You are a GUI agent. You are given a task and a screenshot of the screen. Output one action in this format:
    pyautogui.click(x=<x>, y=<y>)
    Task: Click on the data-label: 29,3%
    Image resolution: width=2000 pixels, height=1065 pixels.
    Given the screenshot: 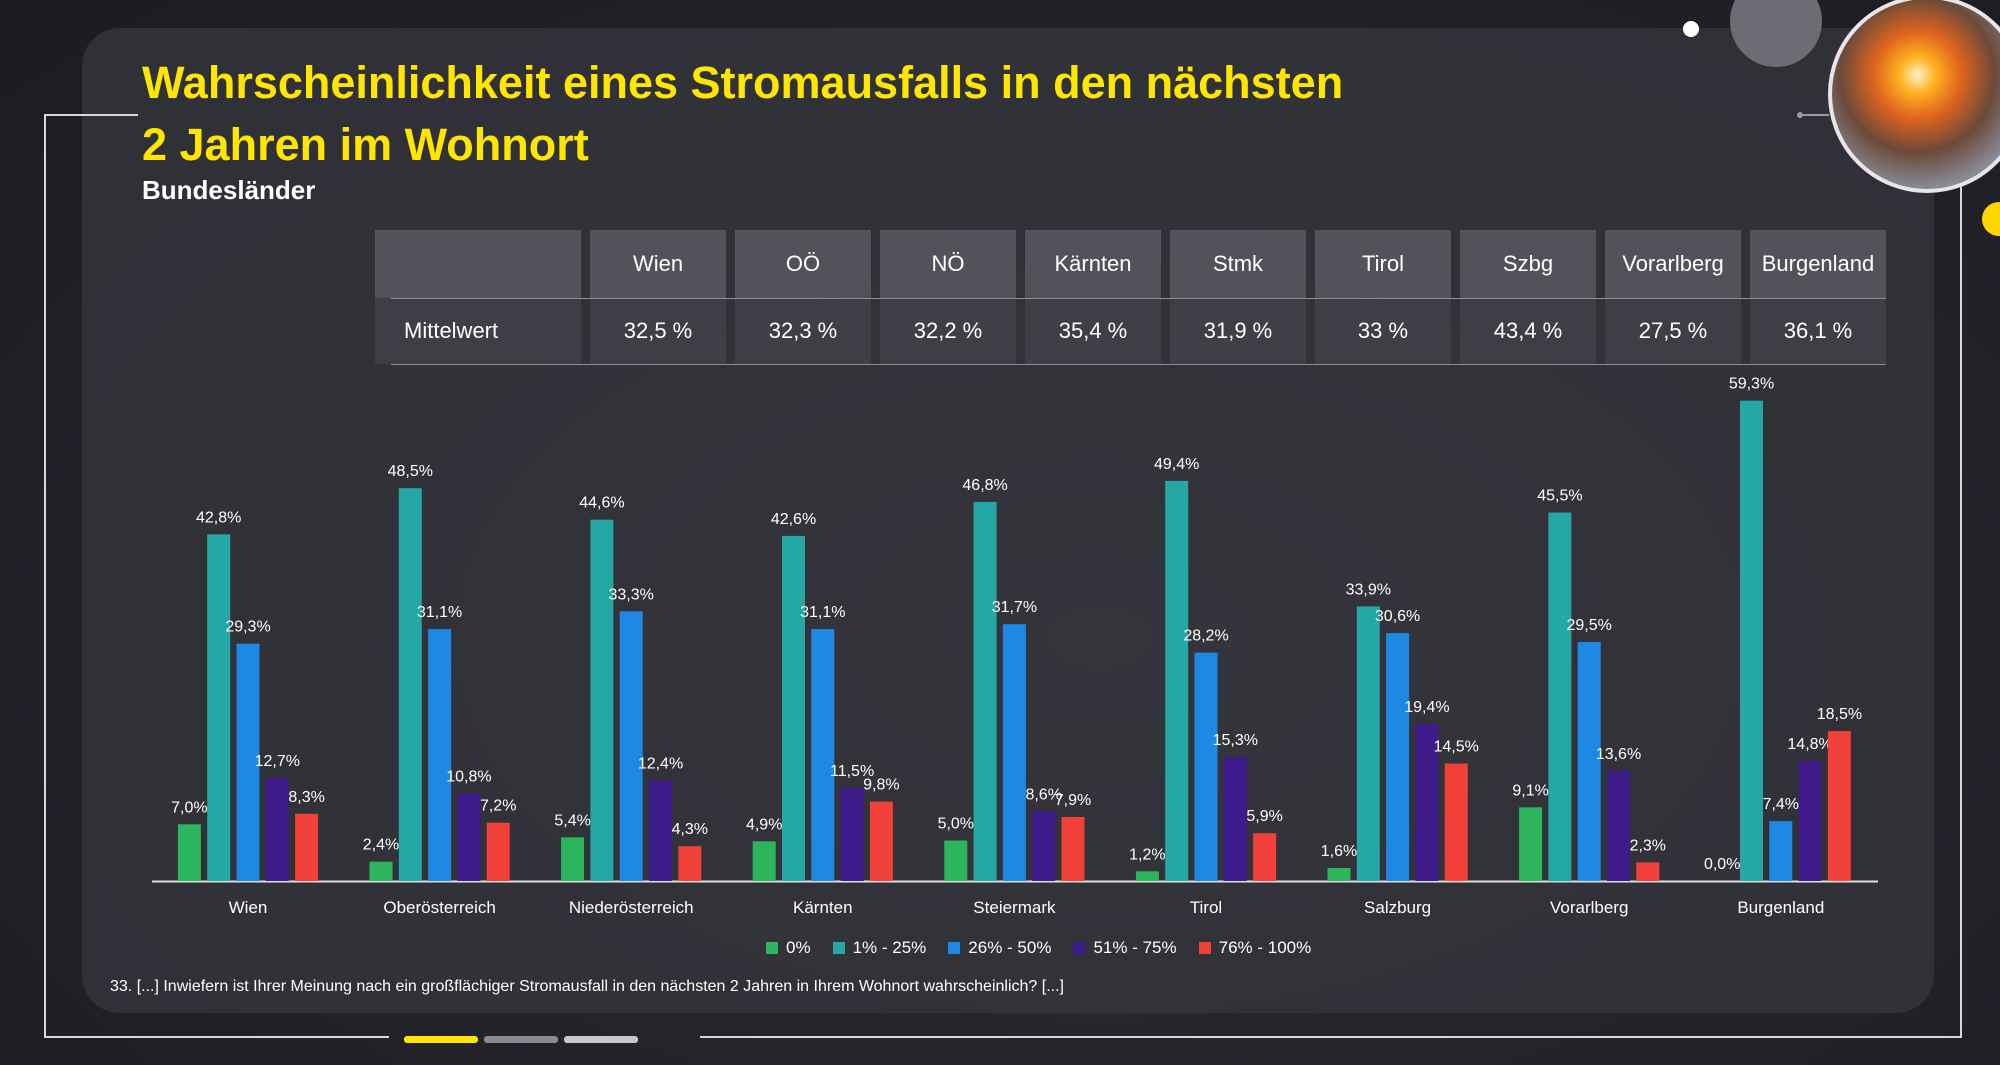 What is the action you would take?
    pyautogui.click(x=247, y=627)
    